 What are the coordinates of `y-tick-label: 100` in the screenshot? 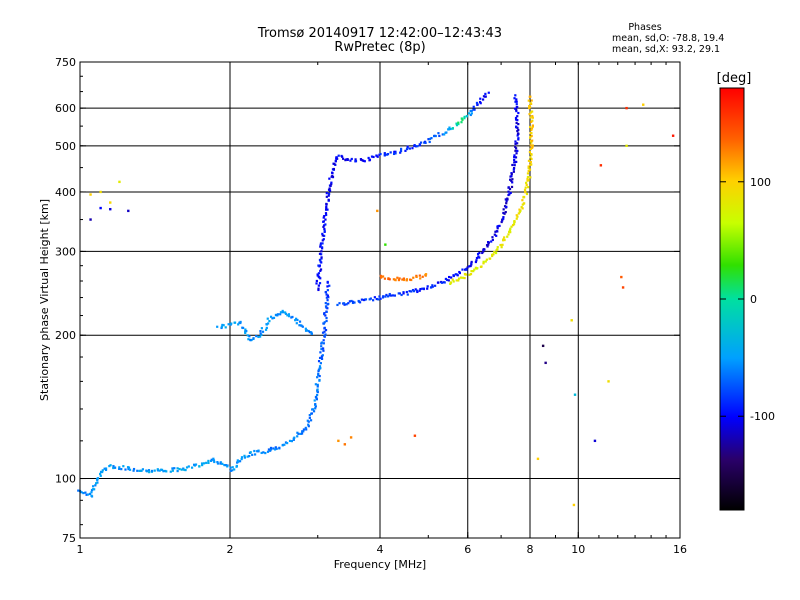 It's located at (65, 479).